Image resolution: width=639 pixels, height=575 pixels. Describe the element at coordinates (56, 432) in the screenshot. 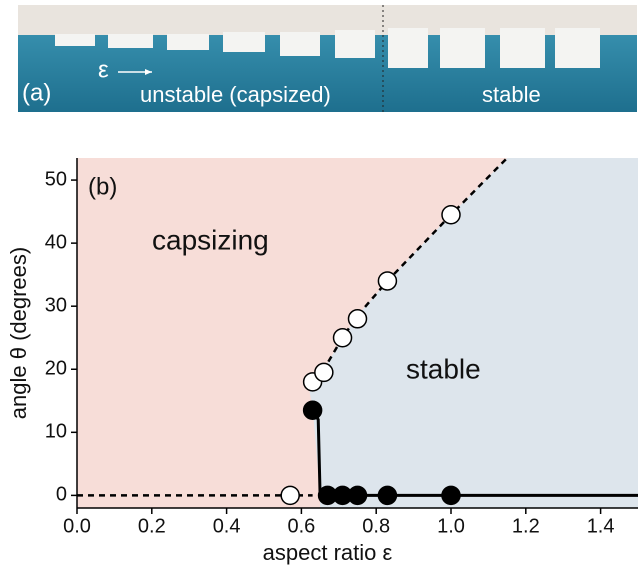

I see `y-tick-label: 10` at that location.